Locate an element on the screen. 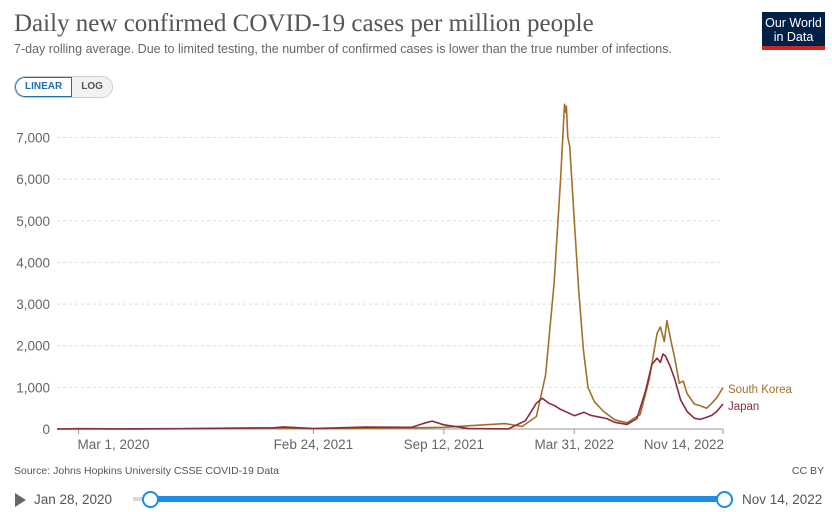 The image size is (832, 512). y-tick-label: 7,000 is located at coordinates (33, 137).